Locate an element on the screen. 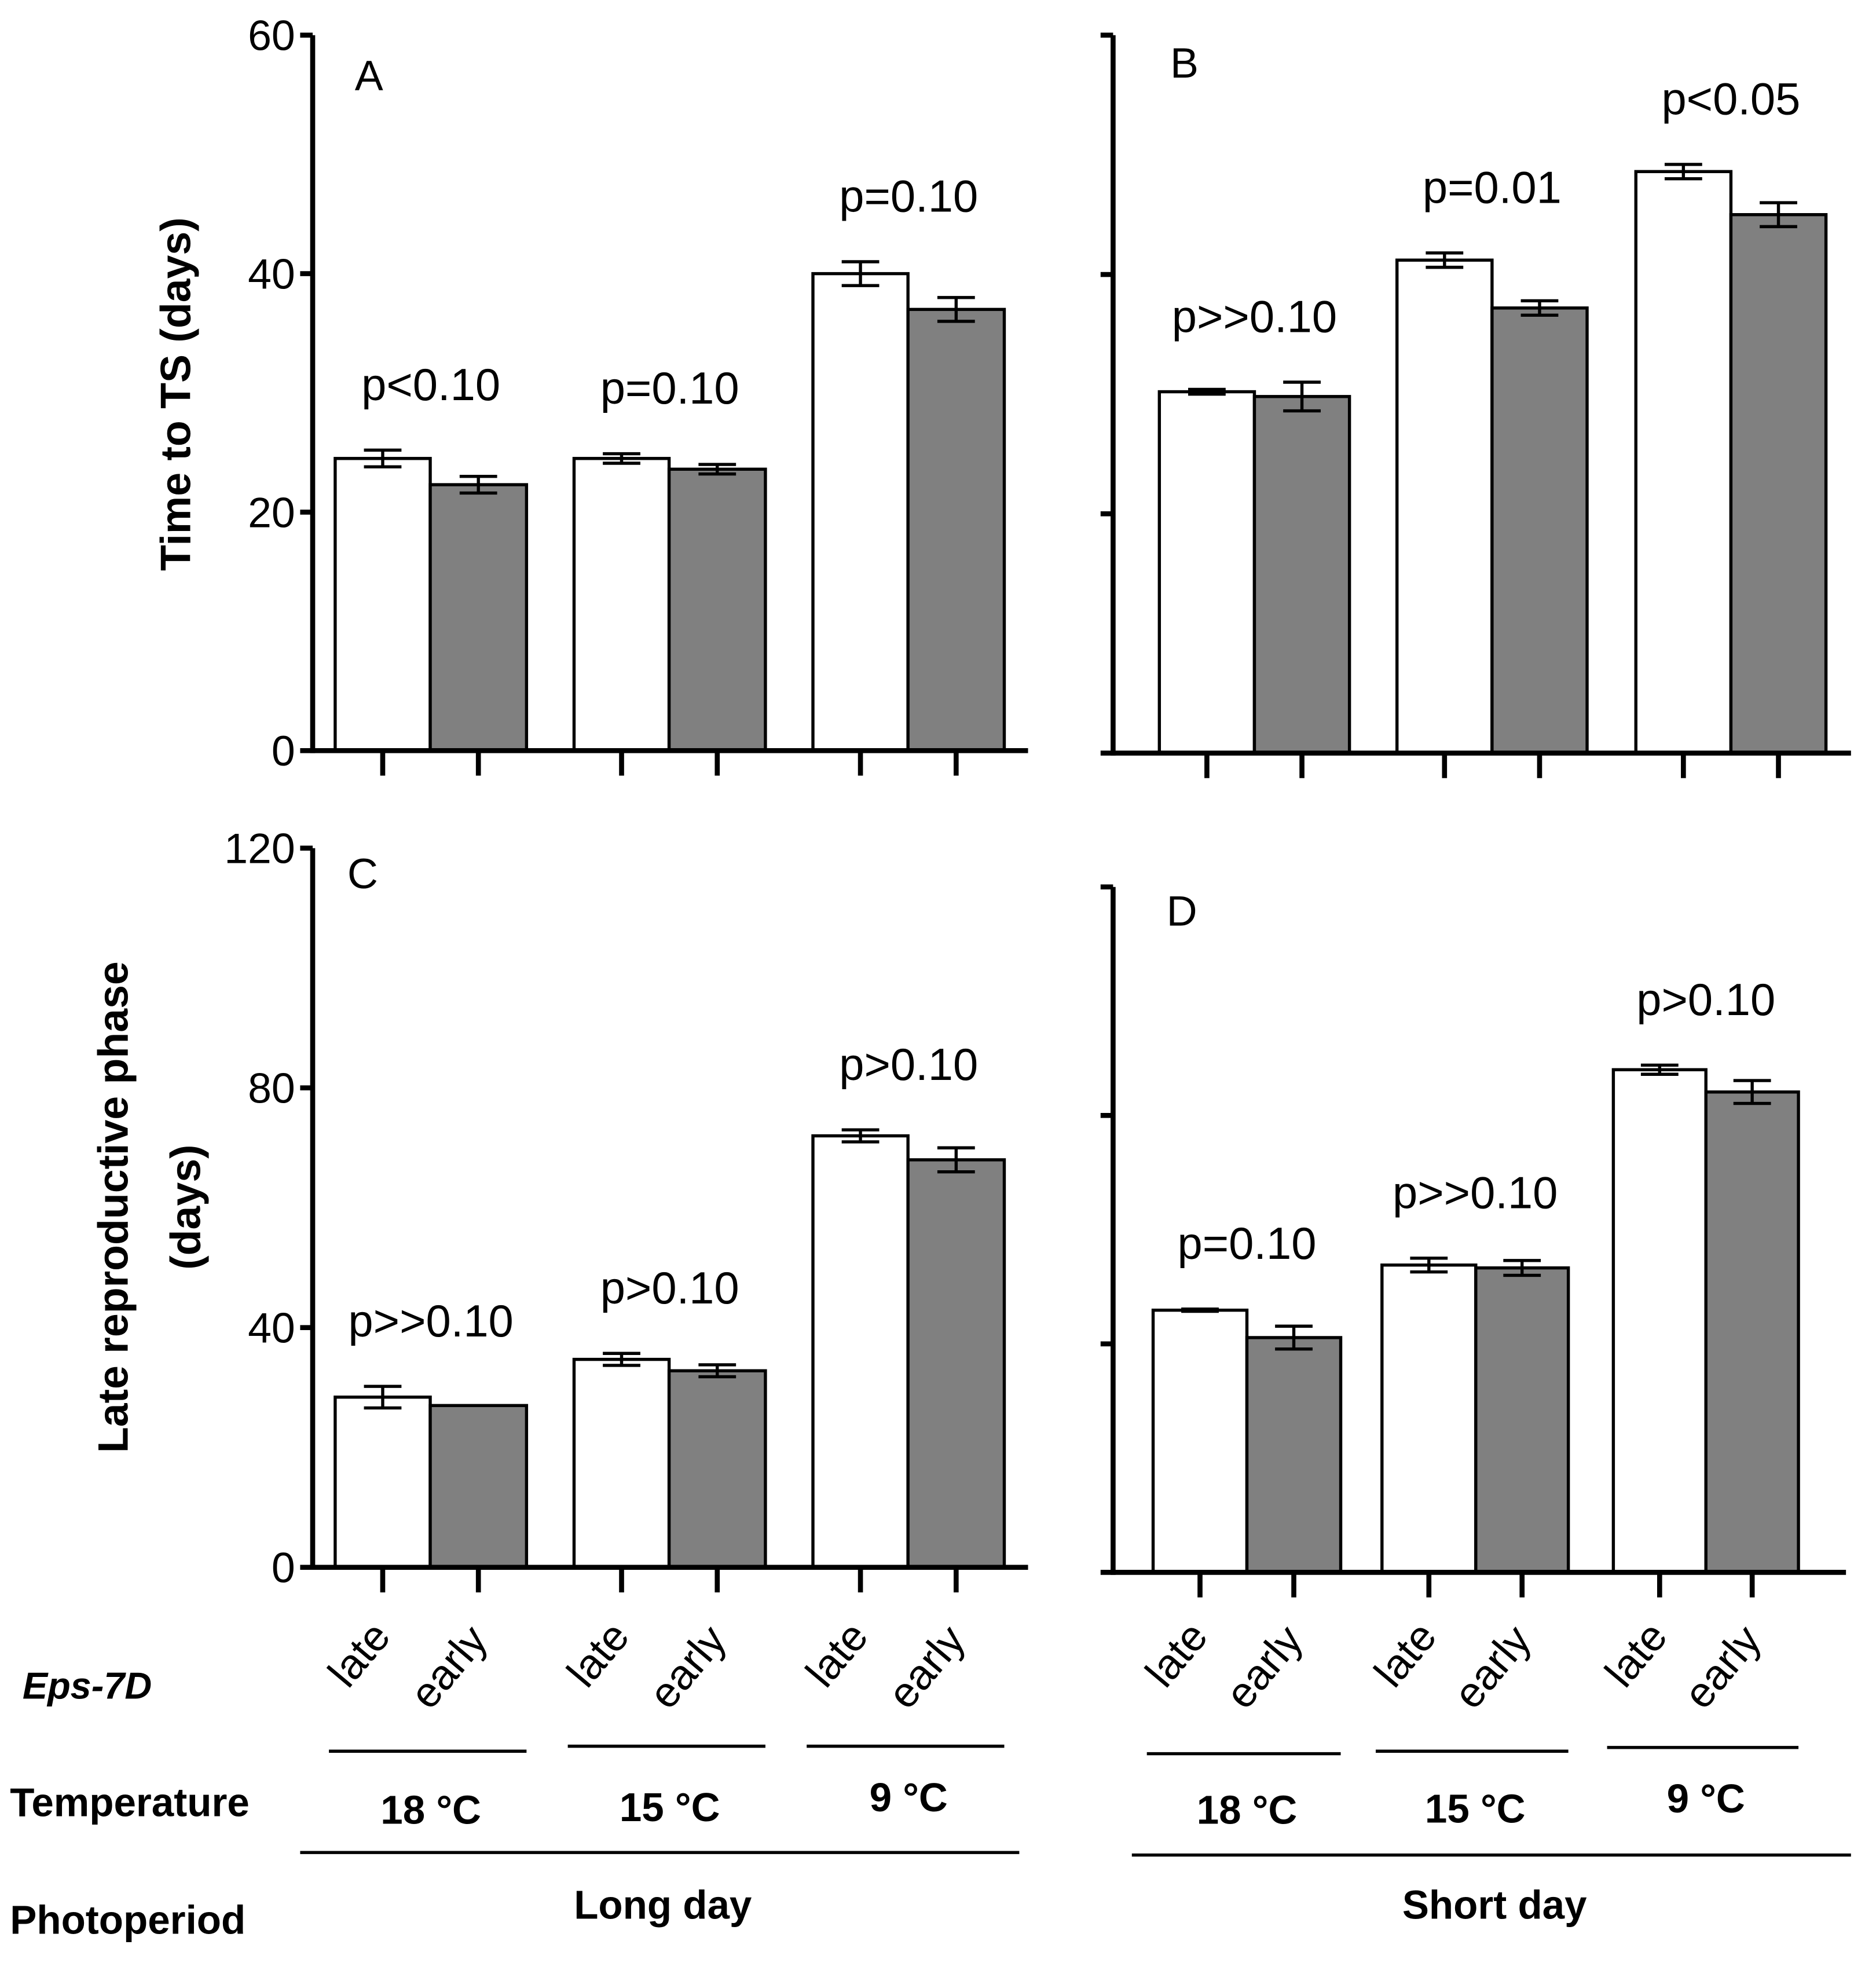 The width and height of the screenshot is (1876, 1974). y-tick-label: 20 is located at coordinates (271, 513).